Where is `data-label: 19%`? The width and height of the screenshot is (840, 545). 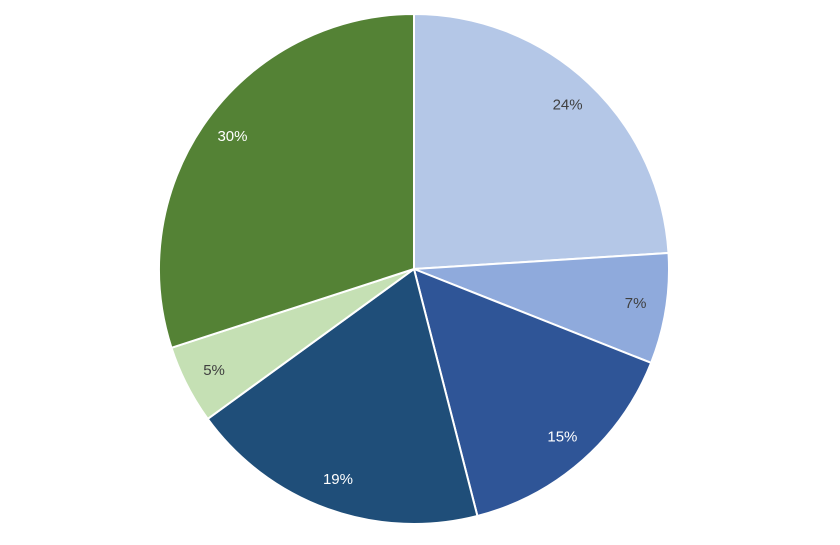
data-label: 19% is located at coordinates (338, 479).